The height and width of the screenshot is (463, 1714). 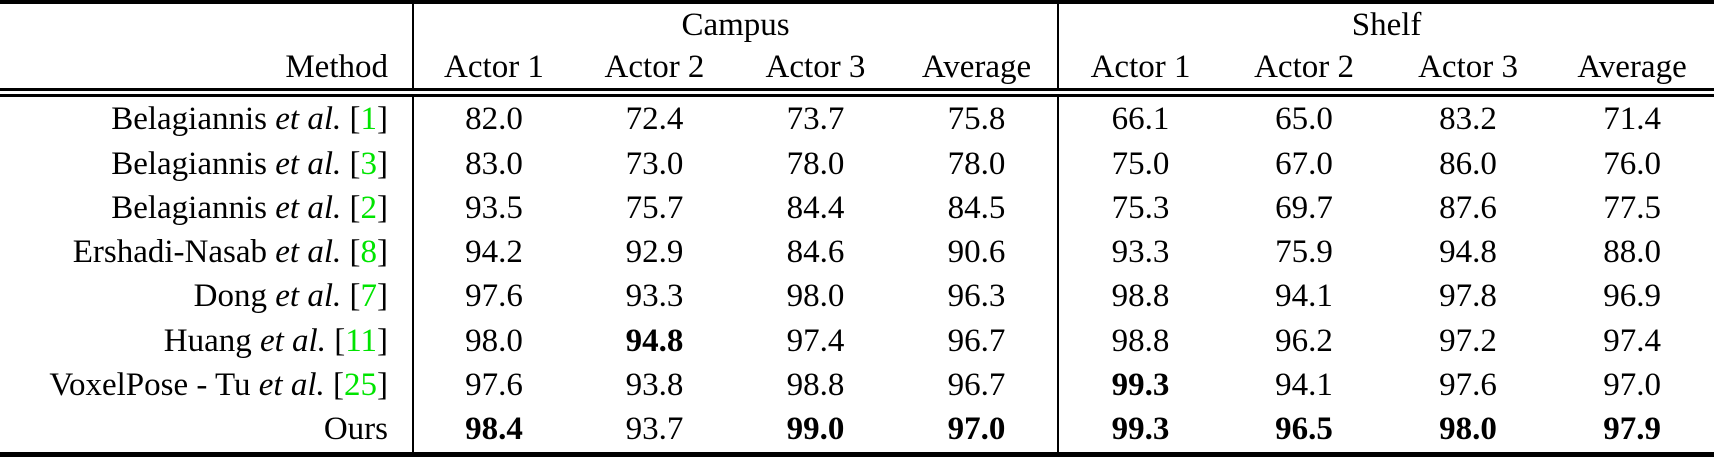 I want to click on metric-cell: 93.5, so click(x=494, y=207).